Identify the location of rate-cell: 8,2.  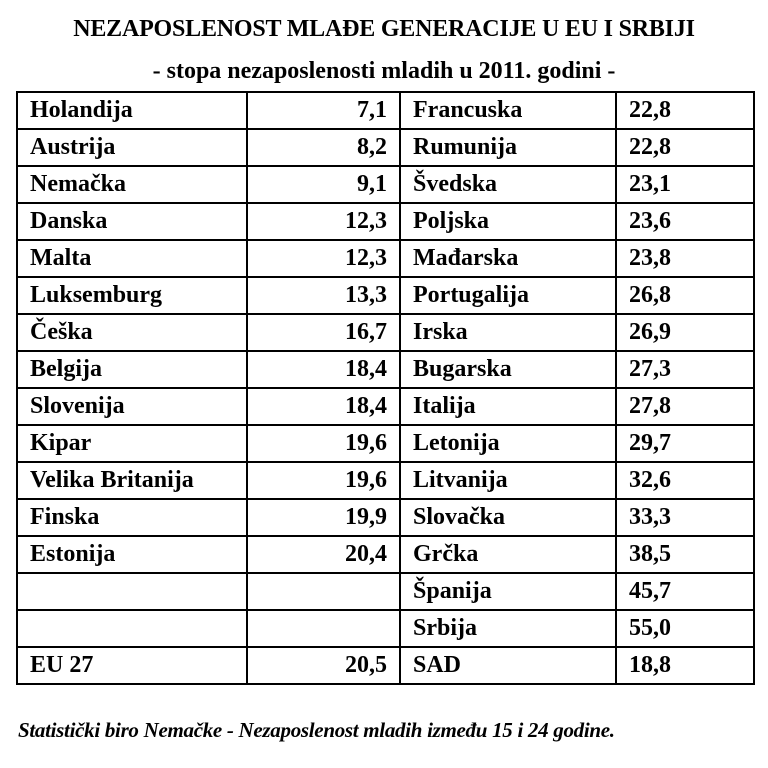
(323, 147).